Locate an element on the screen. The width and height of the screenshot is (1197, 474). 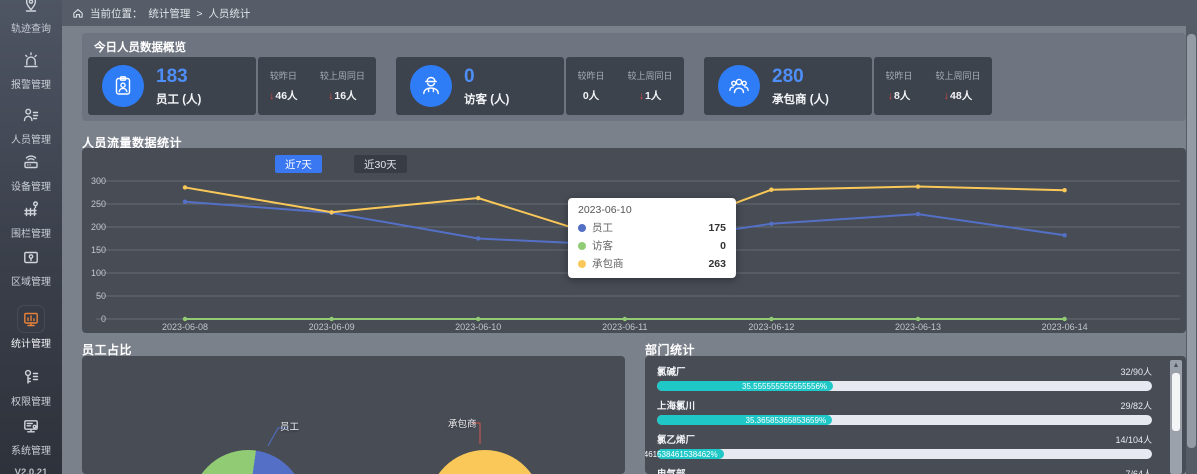
department-name: 电气部 is located at coordinates (671, 470).